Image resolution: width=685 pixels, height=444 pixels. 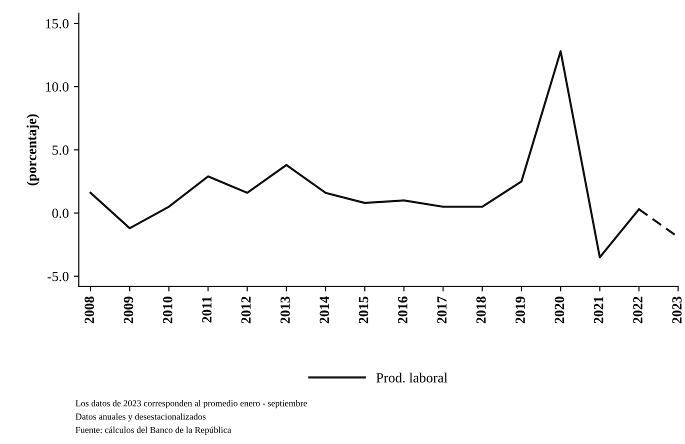 I want to click on x-tick-label: 2023, so click(x=677, y=310).